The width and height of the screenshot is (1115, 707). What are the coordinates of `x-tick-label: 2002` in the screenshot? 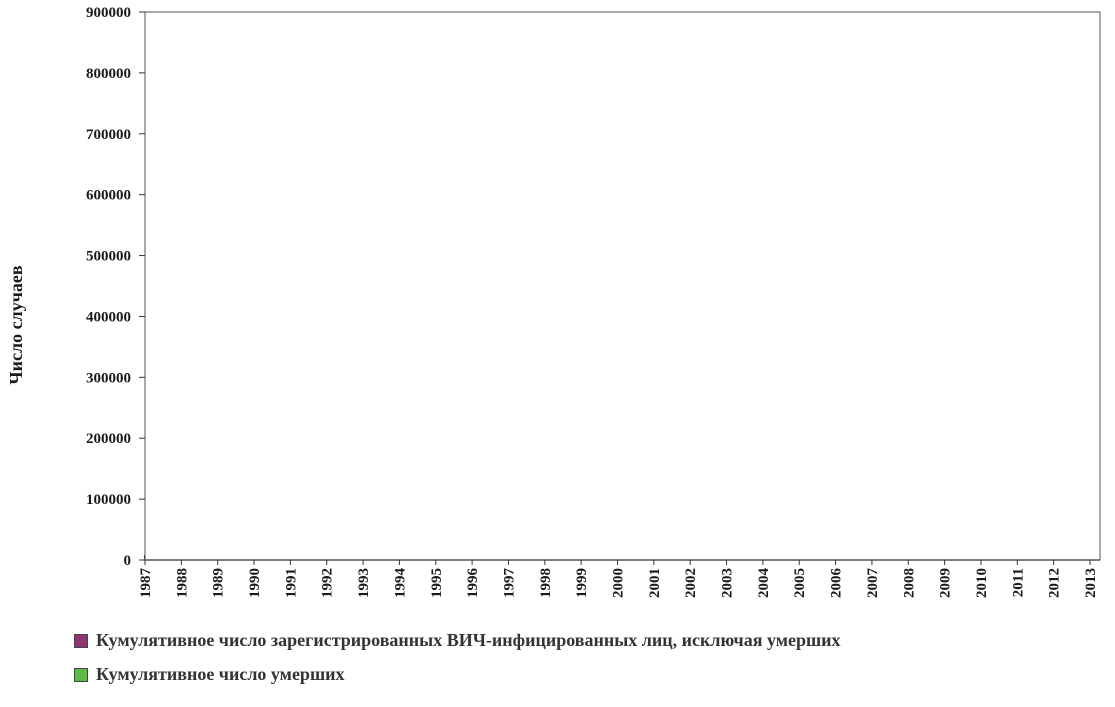 It's located at (691, 583).